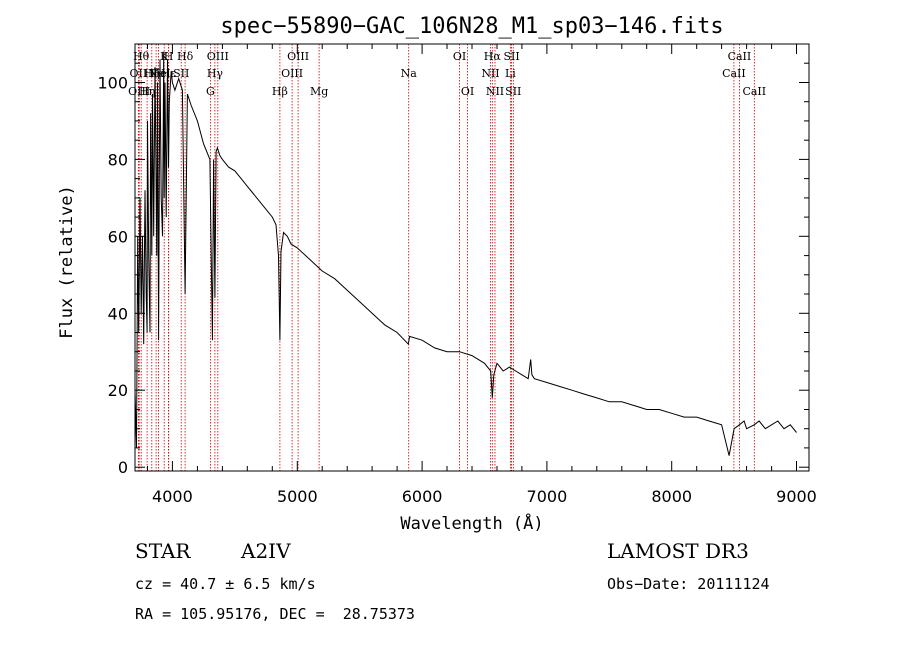 Image resolution: width=900 pixels, height=649 pixels. I want to click on y-axis-label: Flux (relative), so click(67, 262).